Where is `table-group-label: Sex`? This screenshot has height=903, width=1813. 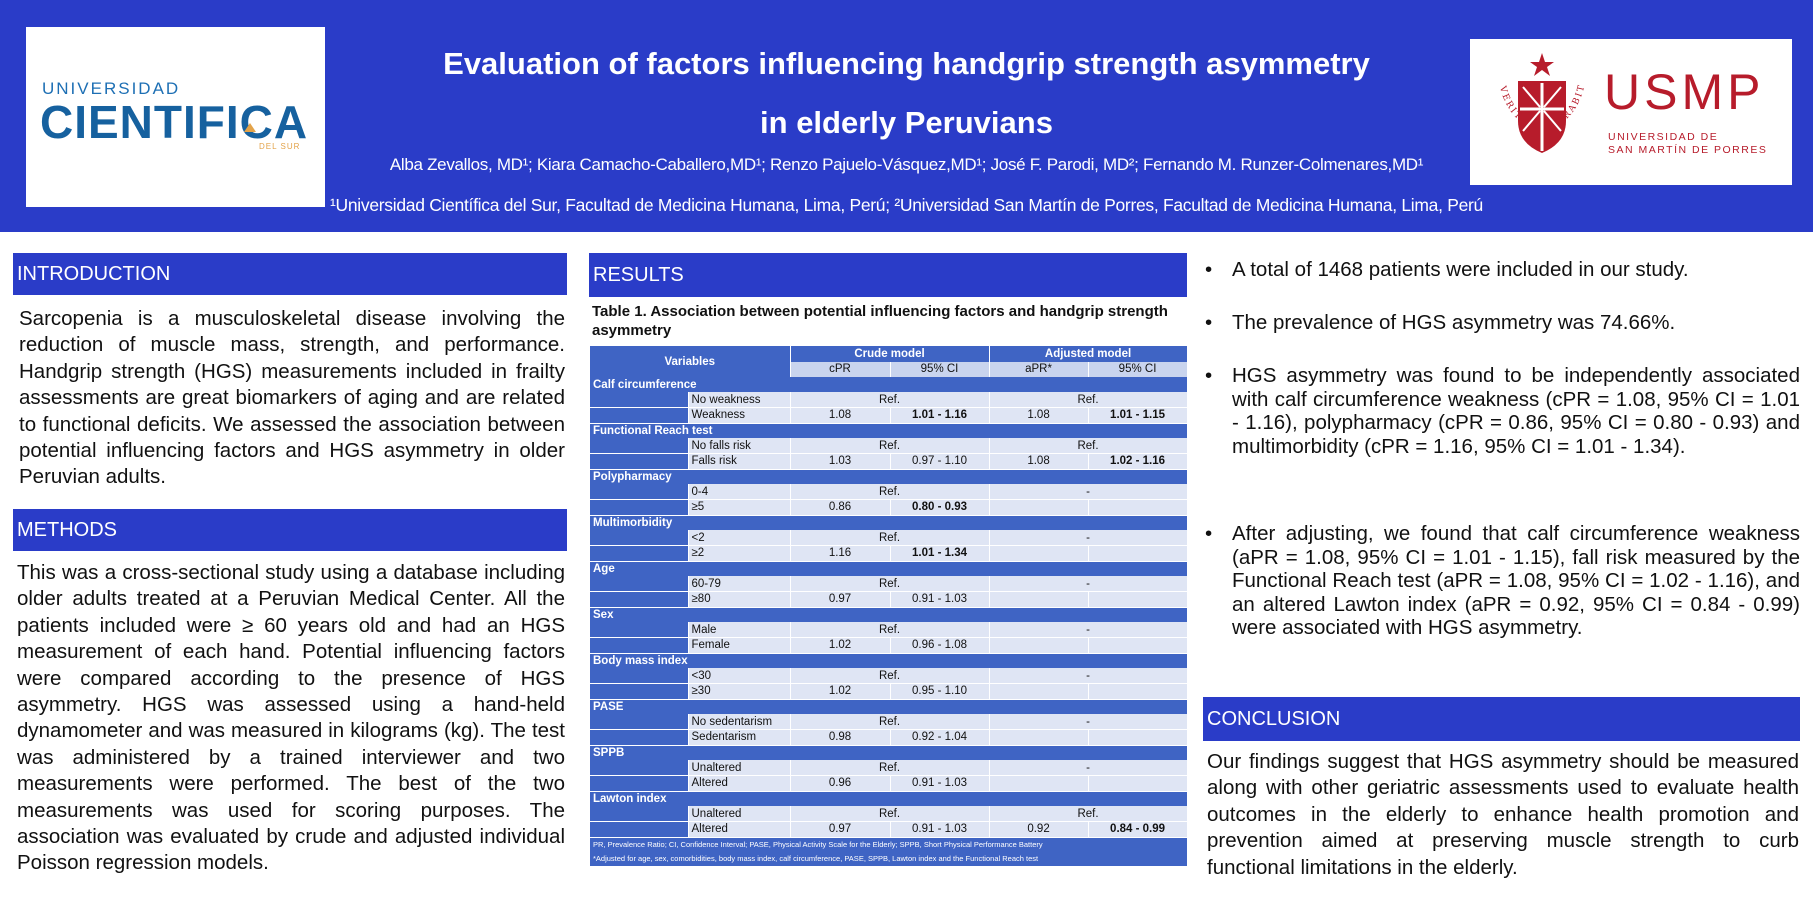
table-group-label: Sex is located at coordinates (889, 614).